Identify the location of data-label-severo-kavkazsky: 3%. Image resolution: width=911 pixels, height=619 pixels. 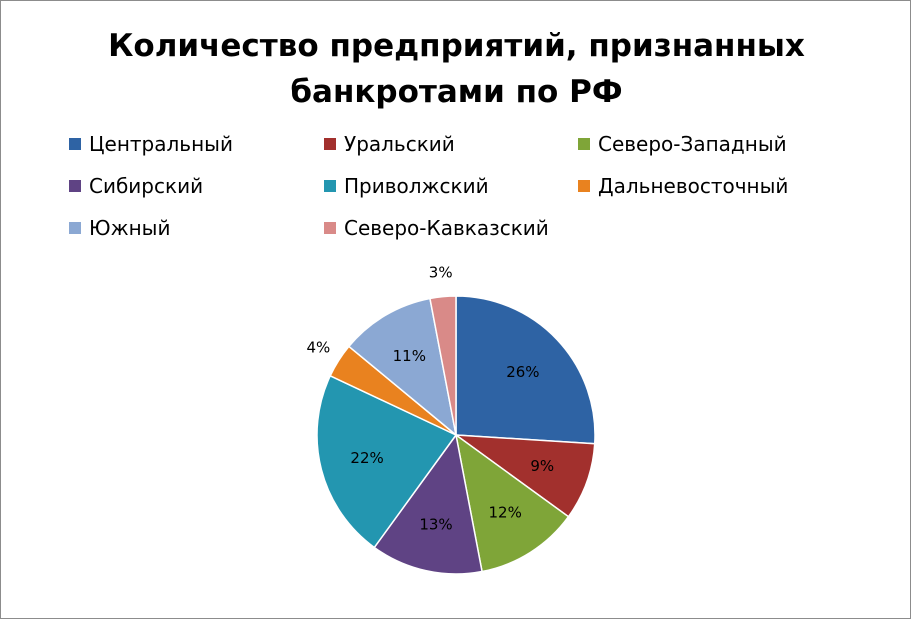
(441, 273).